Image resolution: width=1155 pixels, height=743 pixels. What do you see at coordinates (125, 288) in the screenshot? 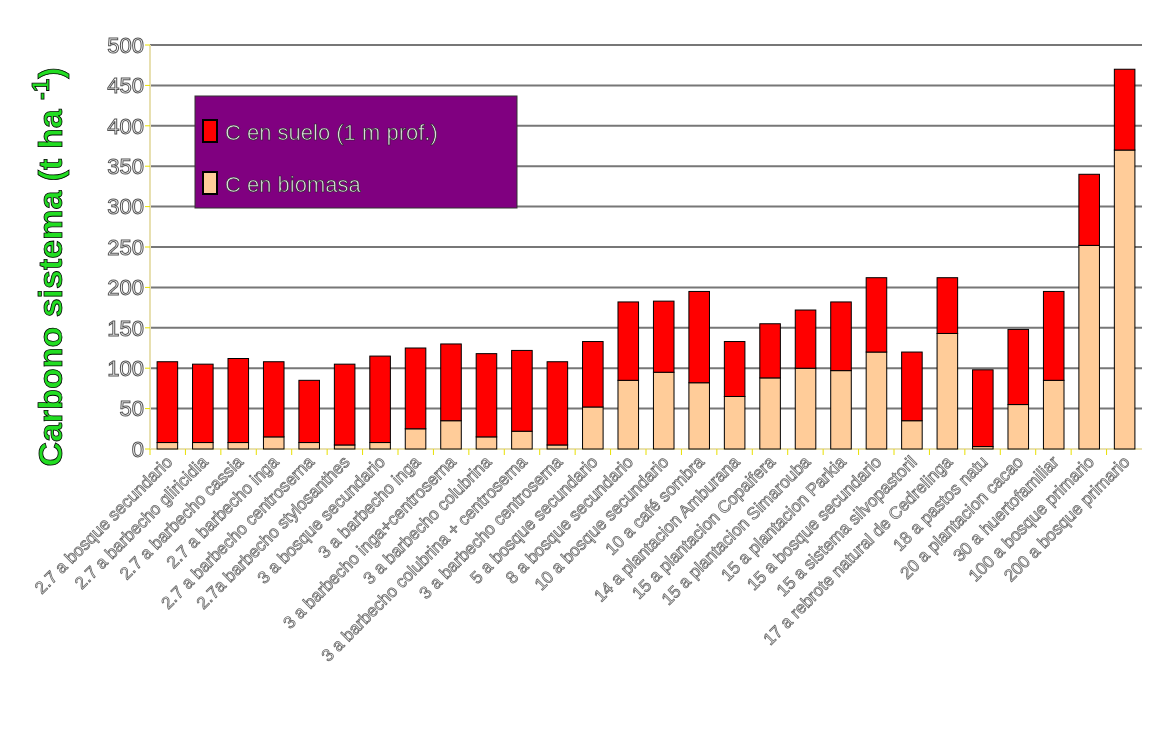
I see `y-tick-label: 200` at bounding box center [125, 288].